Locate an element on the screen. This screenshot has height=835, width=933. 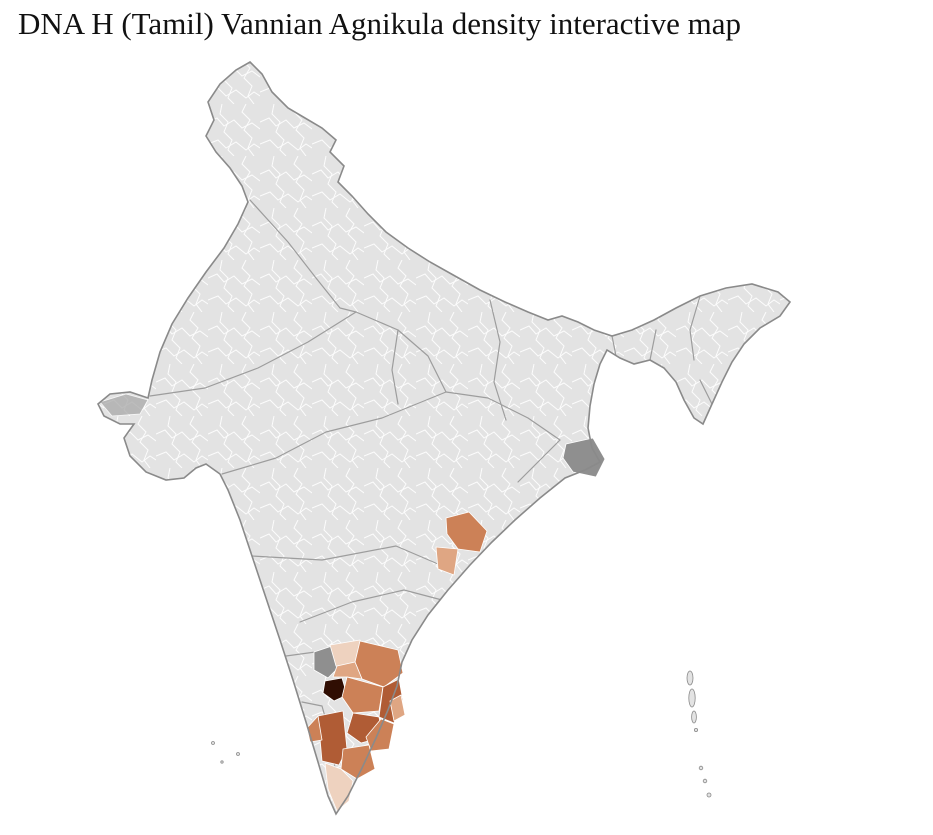
southern-density-cluster is located at coordinates (356, 725).